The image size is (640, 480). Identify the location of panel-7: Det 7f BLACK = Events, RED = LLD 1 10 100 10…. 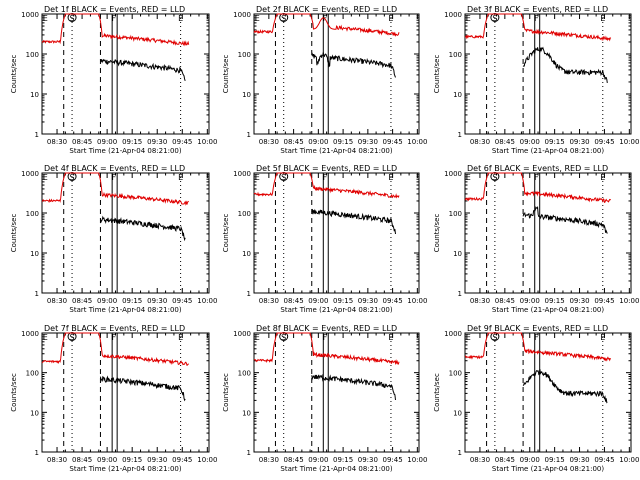
(113, 398).